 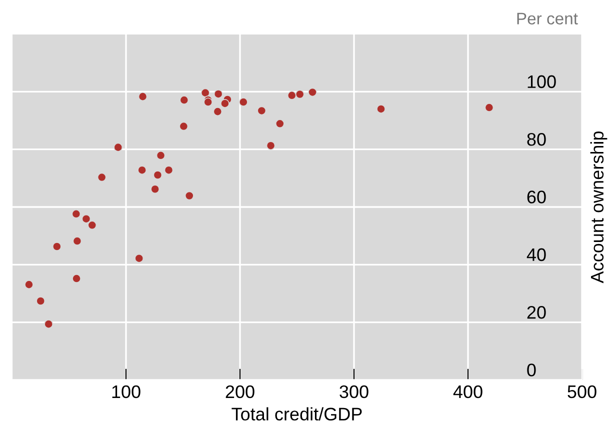 I want to click on y-tick-label: 20, so click(x=536, y=312).